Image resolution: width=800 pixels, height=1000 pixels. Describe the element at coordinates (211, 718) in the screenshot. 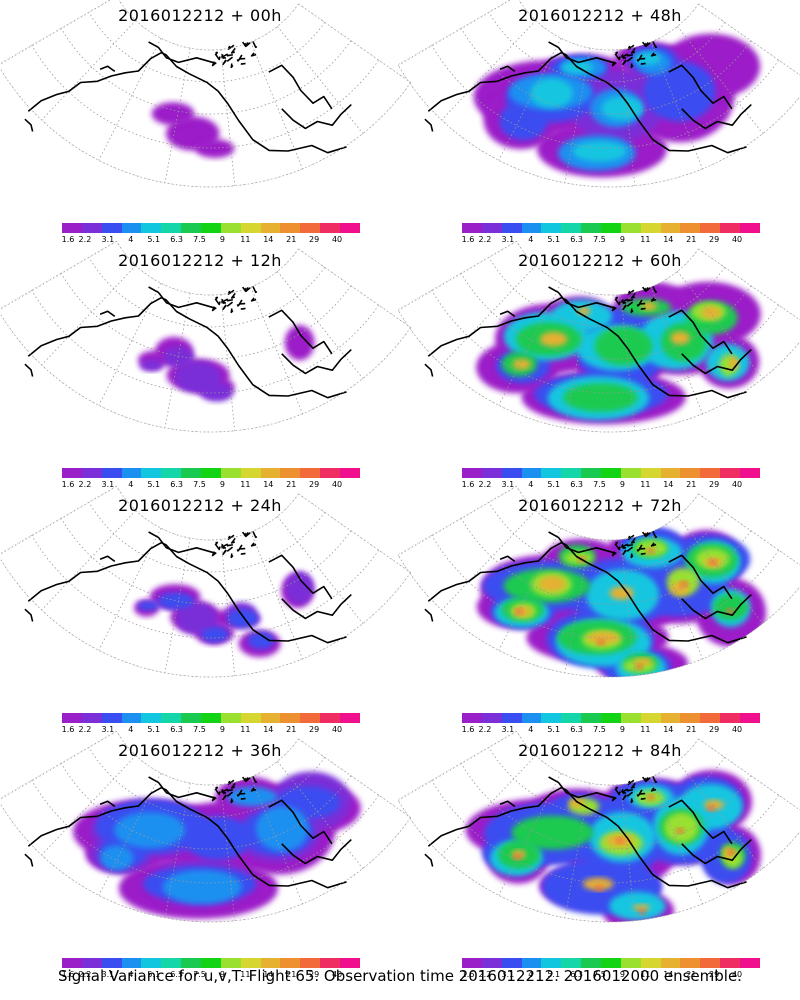

I see `colorbar` at that location.